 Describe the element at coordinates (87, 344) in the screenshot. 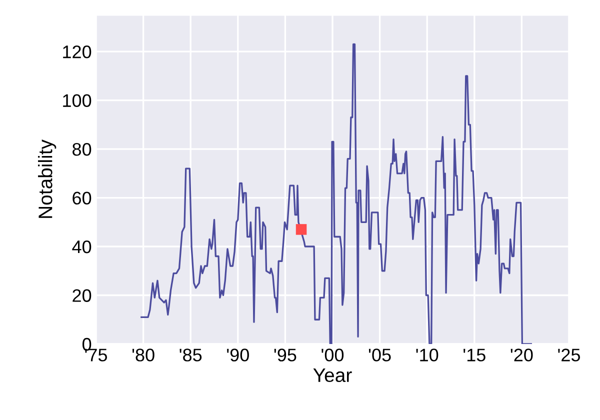

I see `y-tick-label: 0` at that location.